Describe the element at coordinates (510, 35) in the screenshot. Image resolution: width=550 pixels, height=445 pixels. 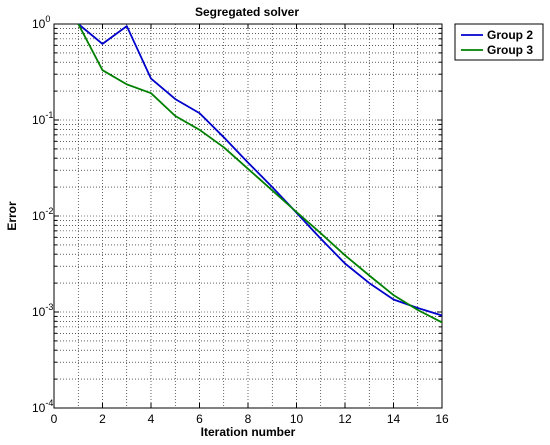
I see `legend-label: Group 2` at that location.